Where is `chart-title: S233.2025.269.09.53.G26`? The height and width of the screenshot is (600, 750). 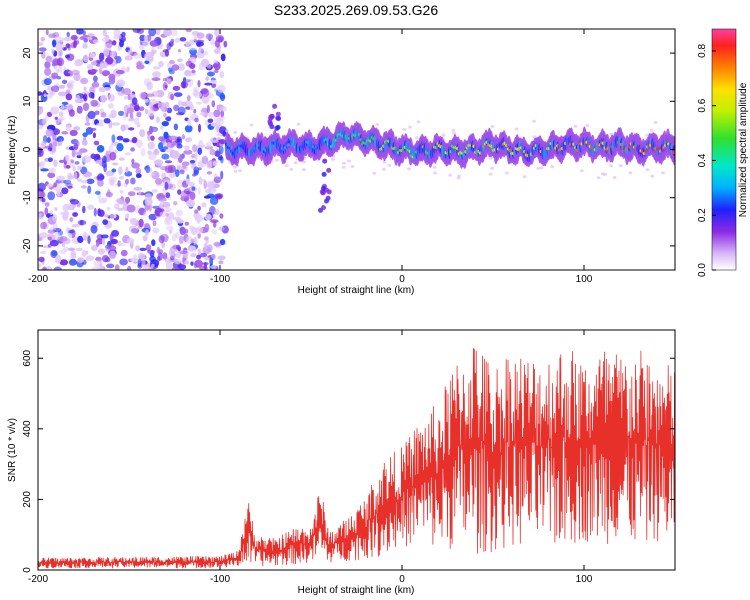 chart-title: S233.2025.269.09.53.G26 is located at coordinates (356, 10).